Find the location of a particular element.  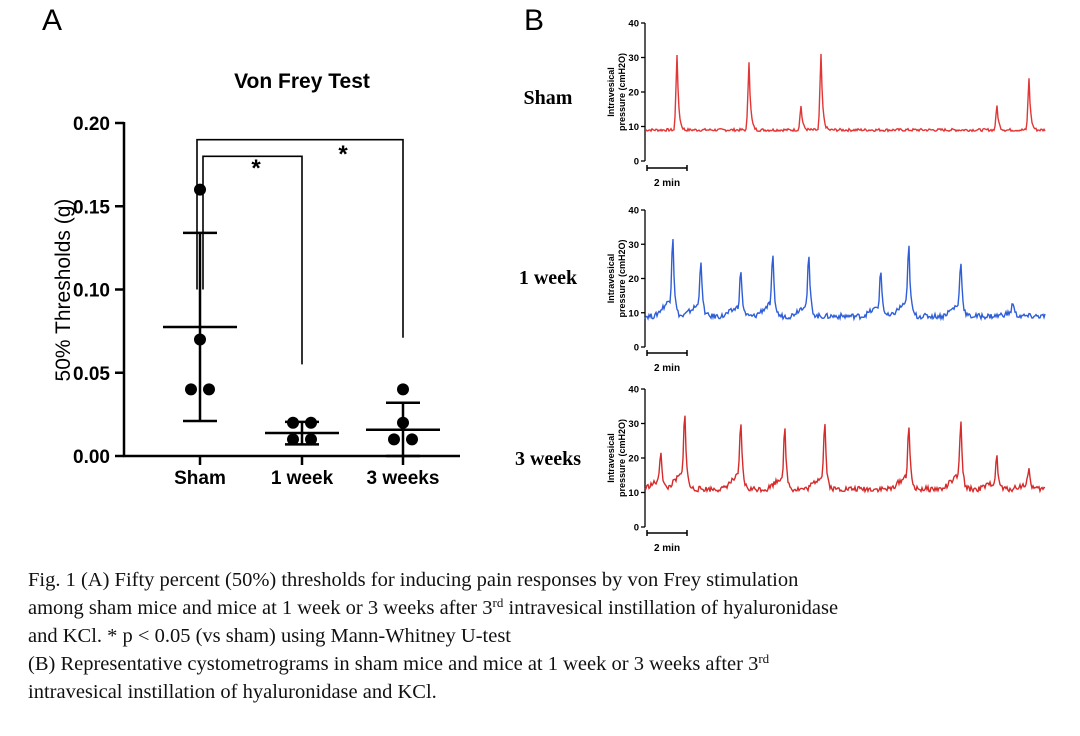

significance-label-3-weeks: * is located at coordinates (343, 154).